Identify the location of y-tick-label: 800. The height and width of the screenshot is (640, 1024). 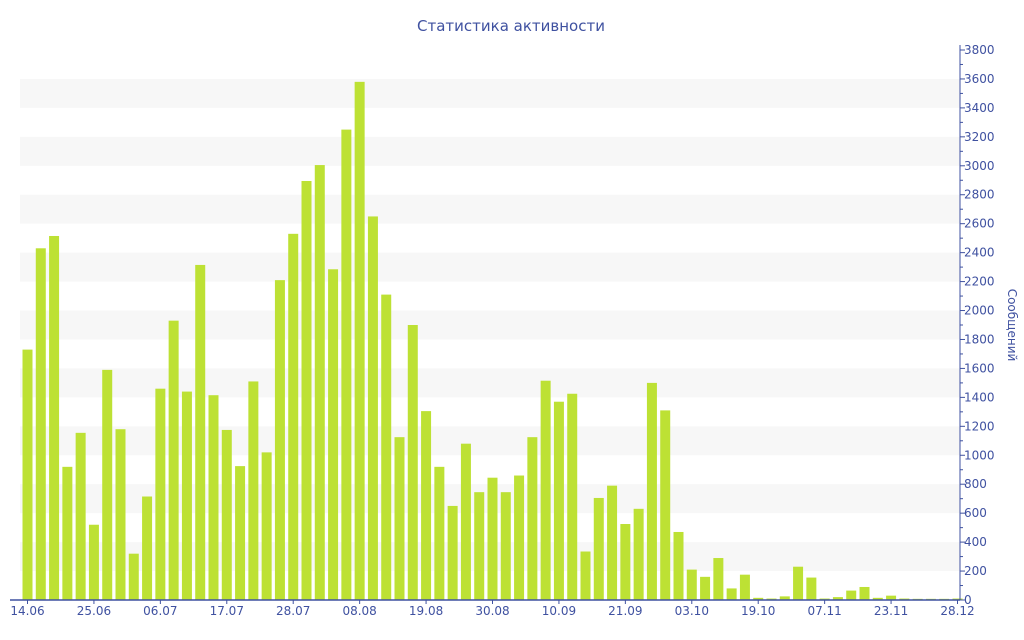
(975, 484).